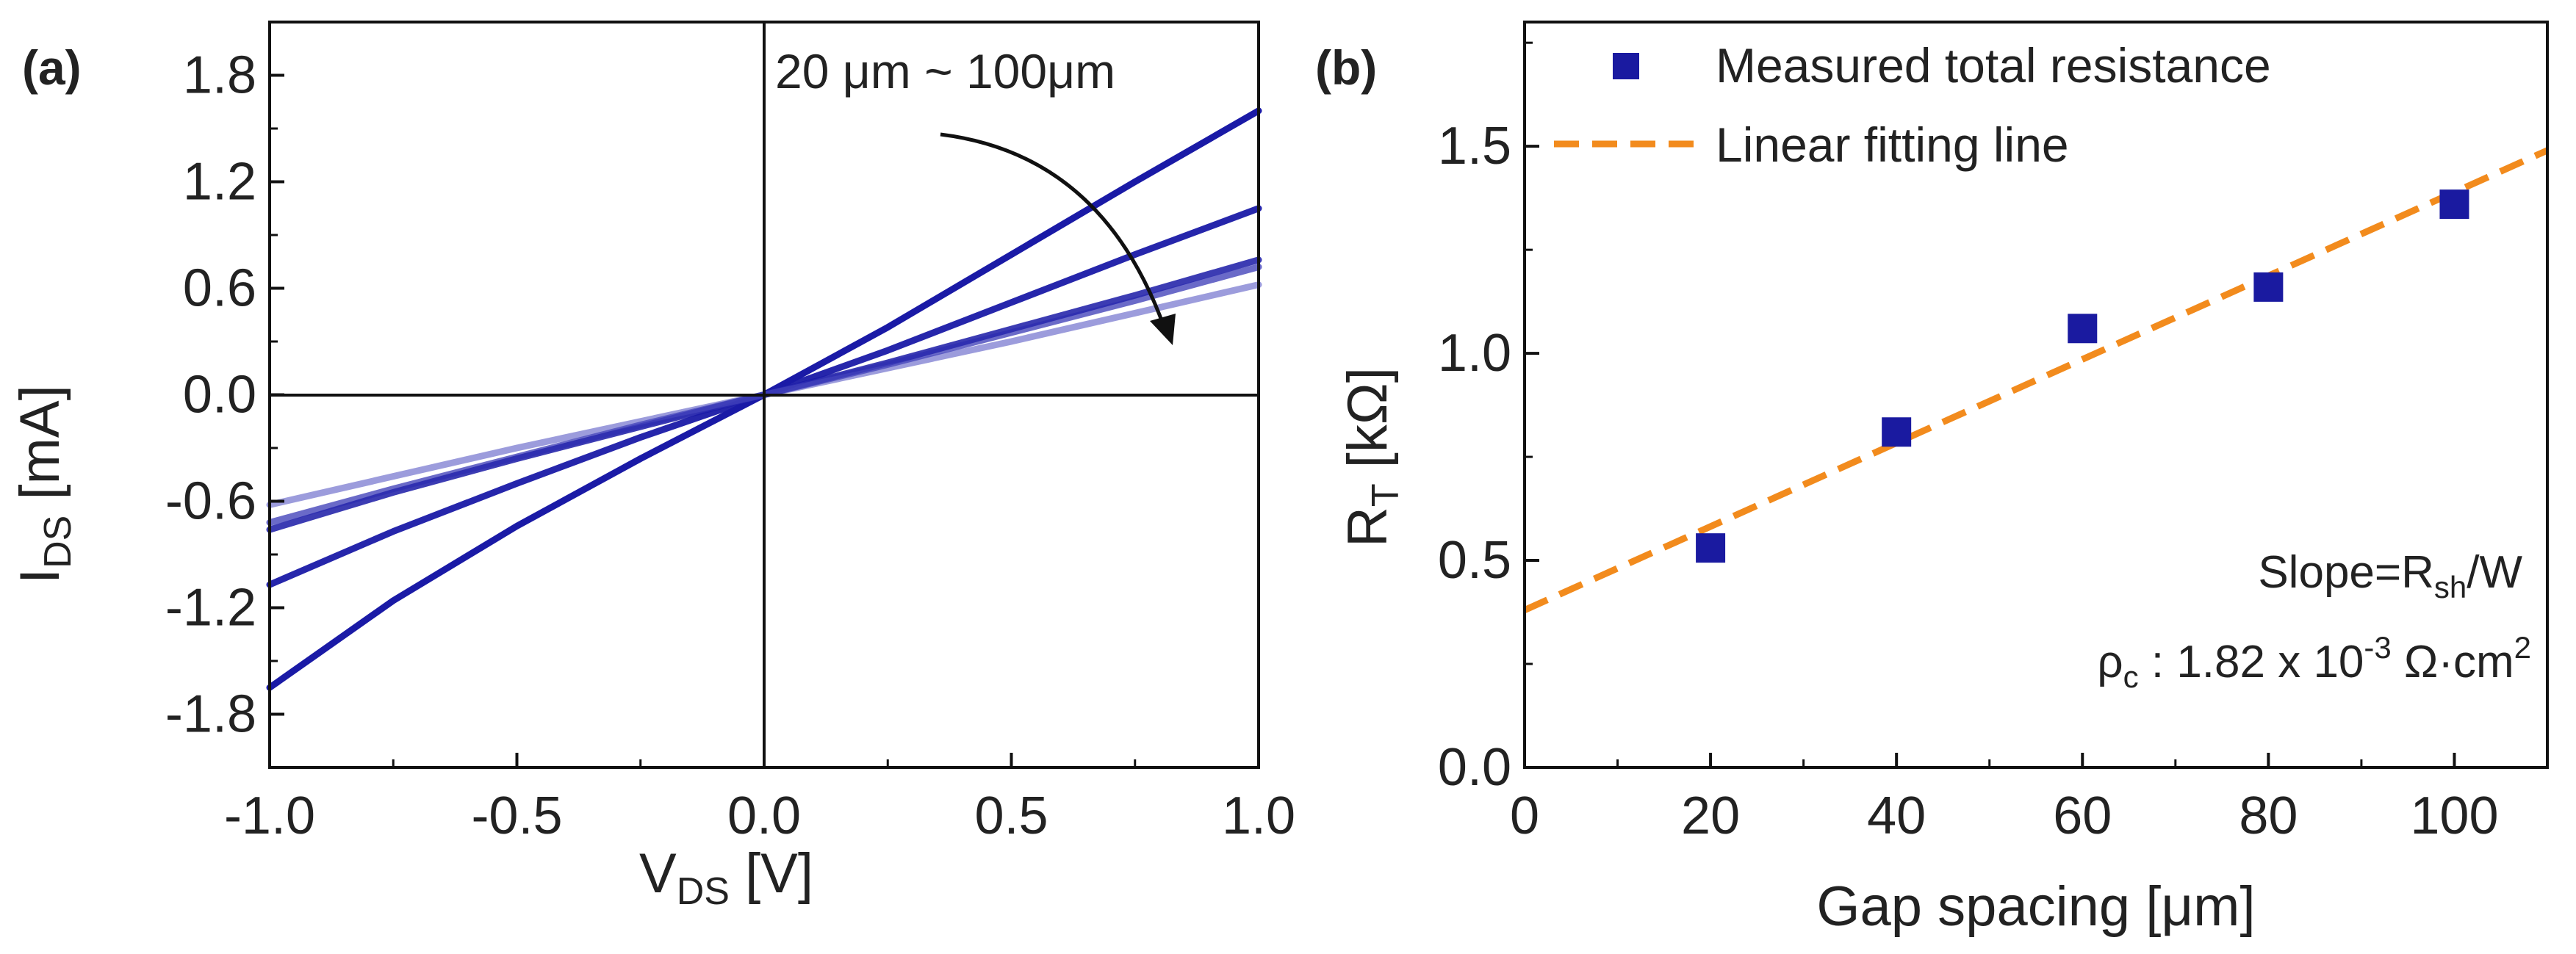 The width and height of the screenshot is (2576, 954). What do you see at coordinates (658, 873) in the screenshot?
I see `a-xlabel-main: V` at bounding box center [658, 873].